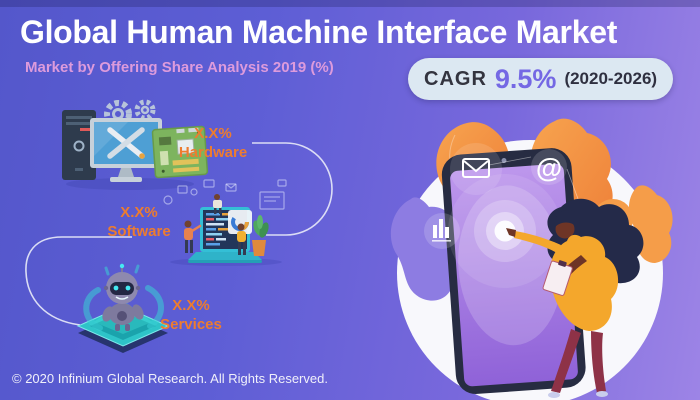 The width and height of the screenshot is (700, 400). What do you see at coordinates (557, 278) in the screenshot?
I see `clipboard-icon` at bounding box center [557, 278].